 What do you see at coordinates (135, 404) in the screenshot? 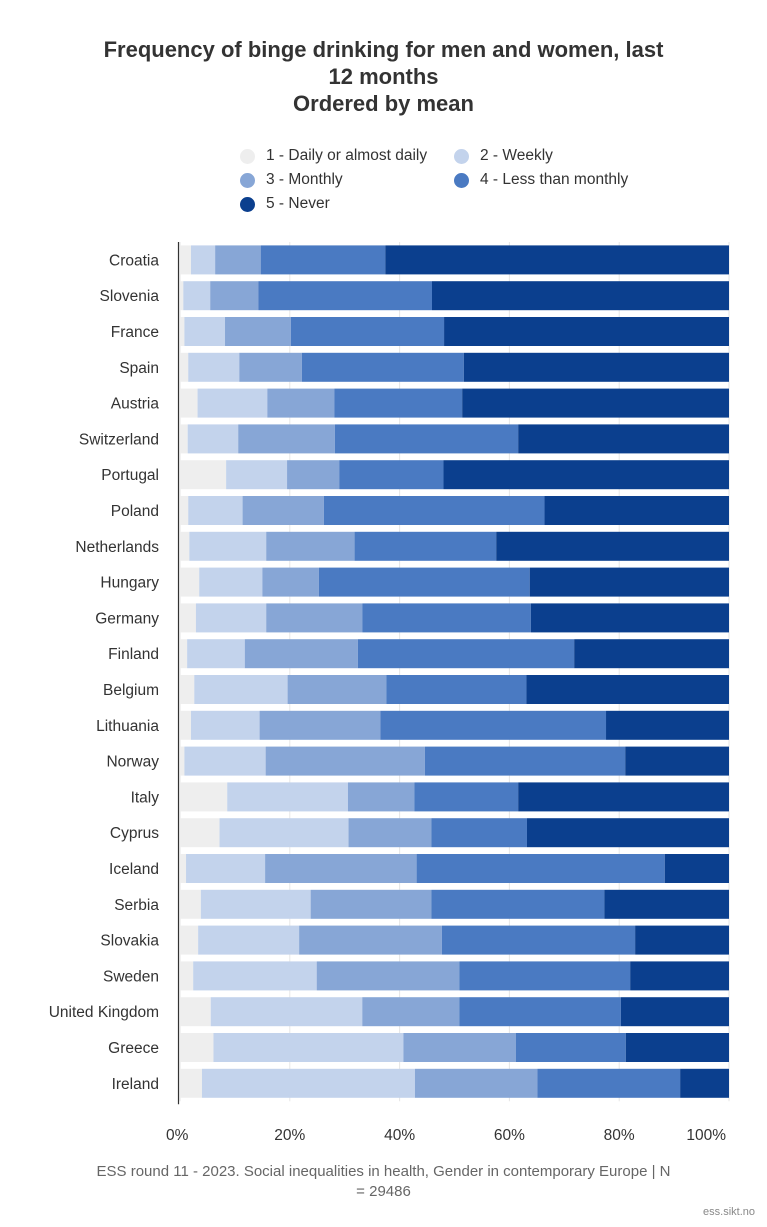
I see `category-label: Austria` at bounding box center [135, 404].